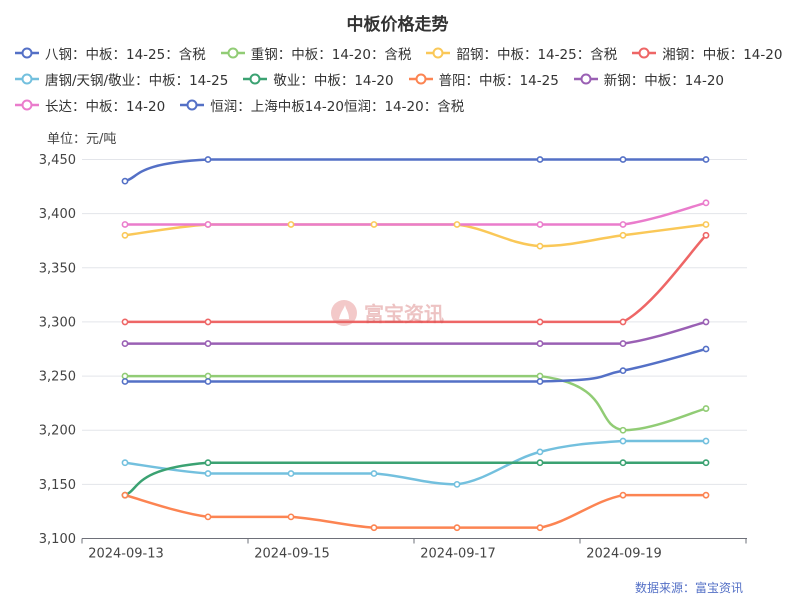 This screenshot has width=795, height=600. What do you see at coordinates (331, 55) in the screenshot?
I see `legend-label: 重钢：中板：14-20：含税` at bounding box center [331, 55].